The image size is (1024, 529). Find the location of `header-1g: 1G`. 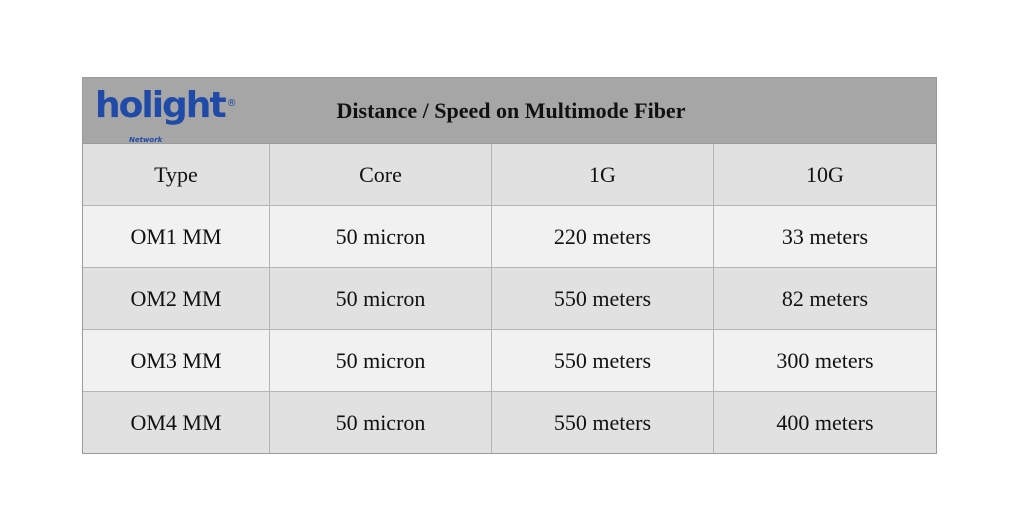

header-1g: 1G is located at coordinates (603, 174).